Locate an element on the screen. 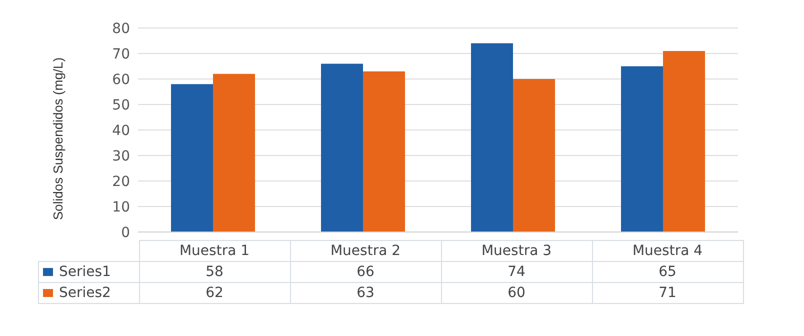 This screenshot has width=804, height=336. data-label: 60 is located at coordinates (516, 293).